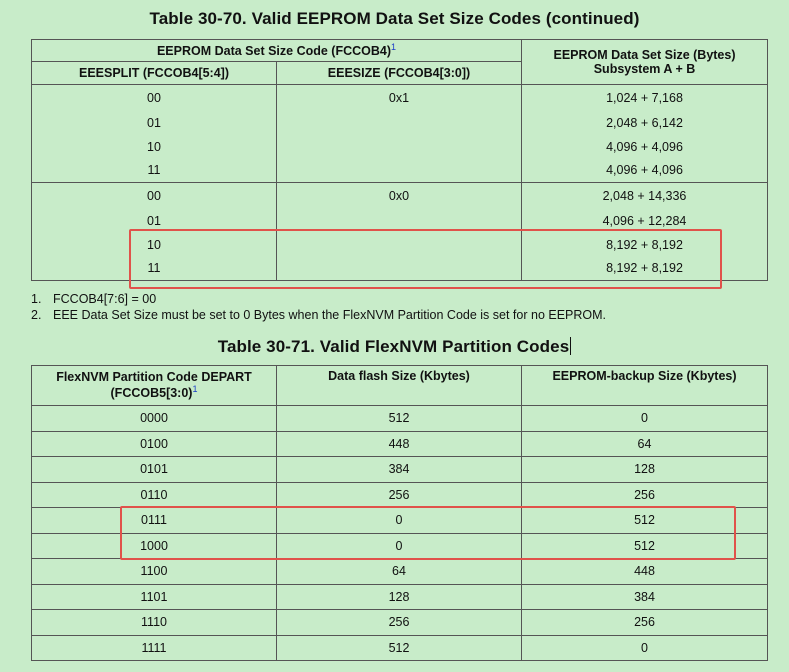  I want to click on partition-code-cell: 1000, so click(154, 545).